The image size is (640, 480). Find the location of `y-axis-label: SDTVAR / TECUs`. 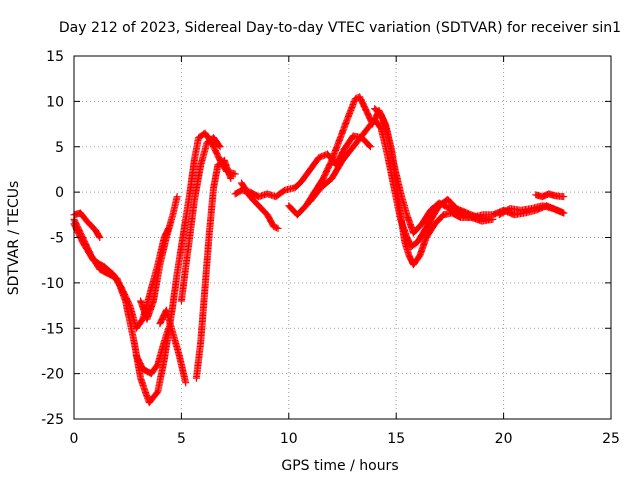

y-axis-label: SDTVAR / TECUs is located at coordinates (14, 238).